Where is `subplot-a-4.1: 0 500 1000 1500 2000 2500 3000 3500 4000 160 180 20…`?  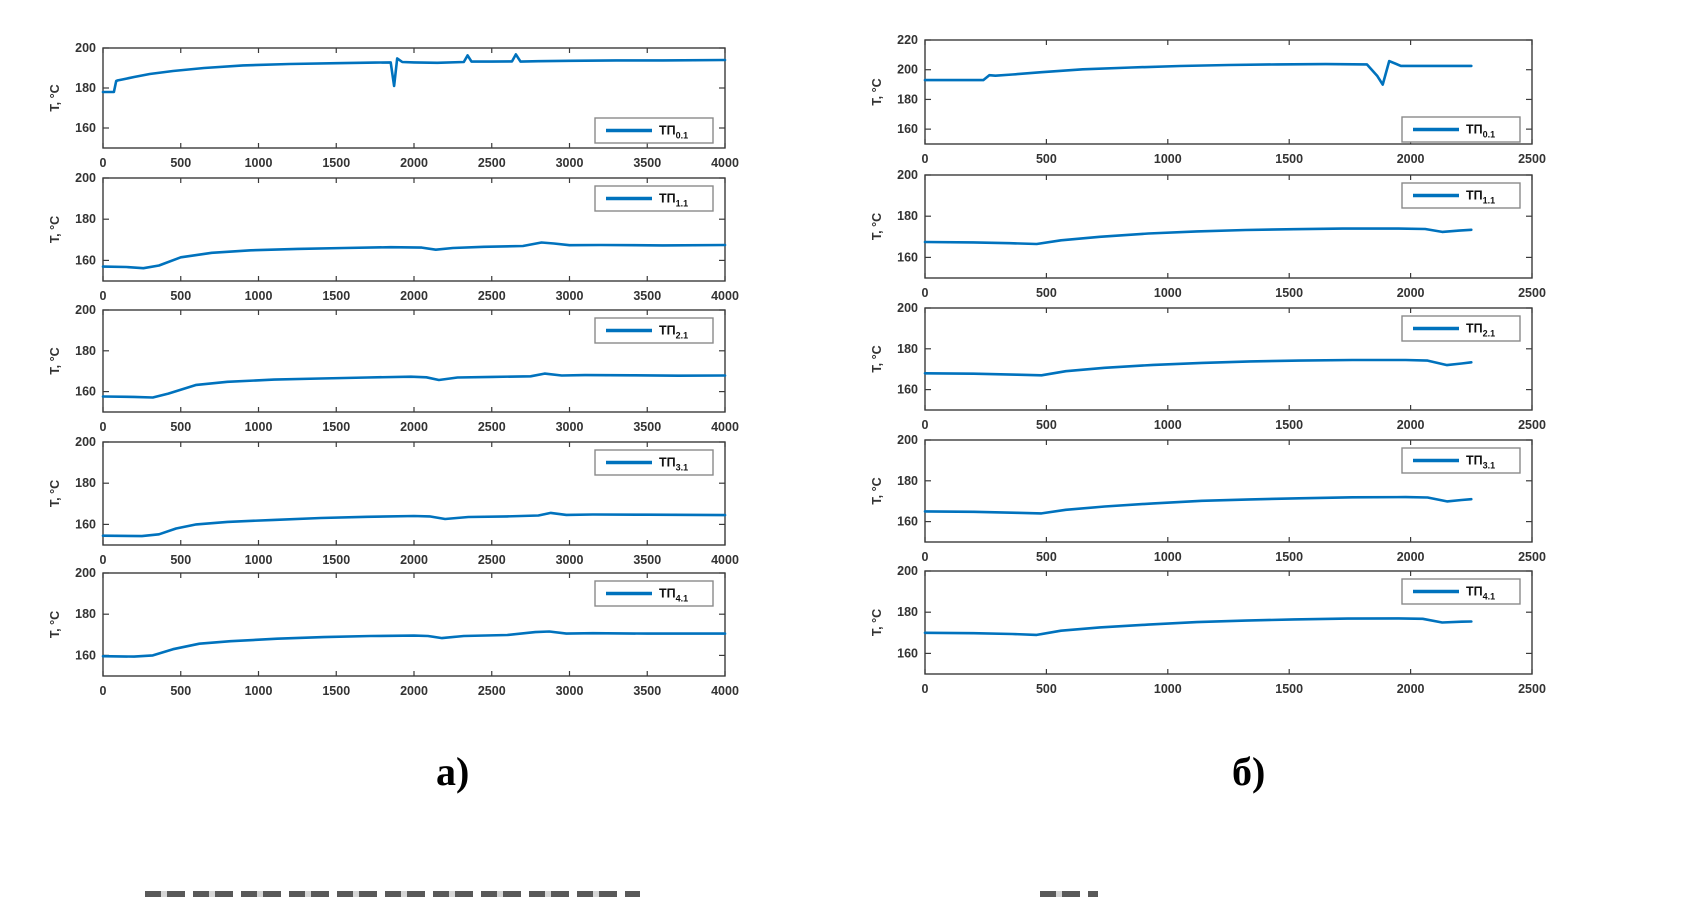
subplot-a-4.1: 0 500 1000 1500 2000 2500 3000 3500 4000 160 180 20… is located at coordinates (393, 632).